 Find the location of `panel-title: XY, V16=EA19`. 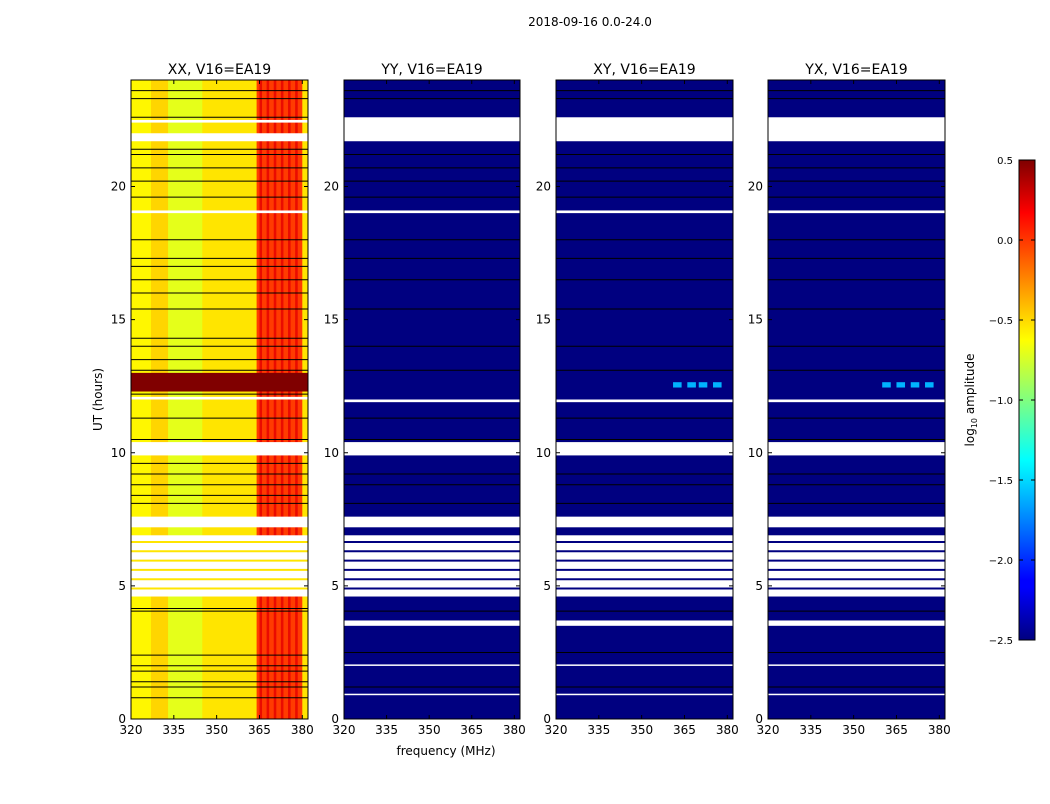

panel-title: XY, V16=EA19 is located at coordinates (644, 70).